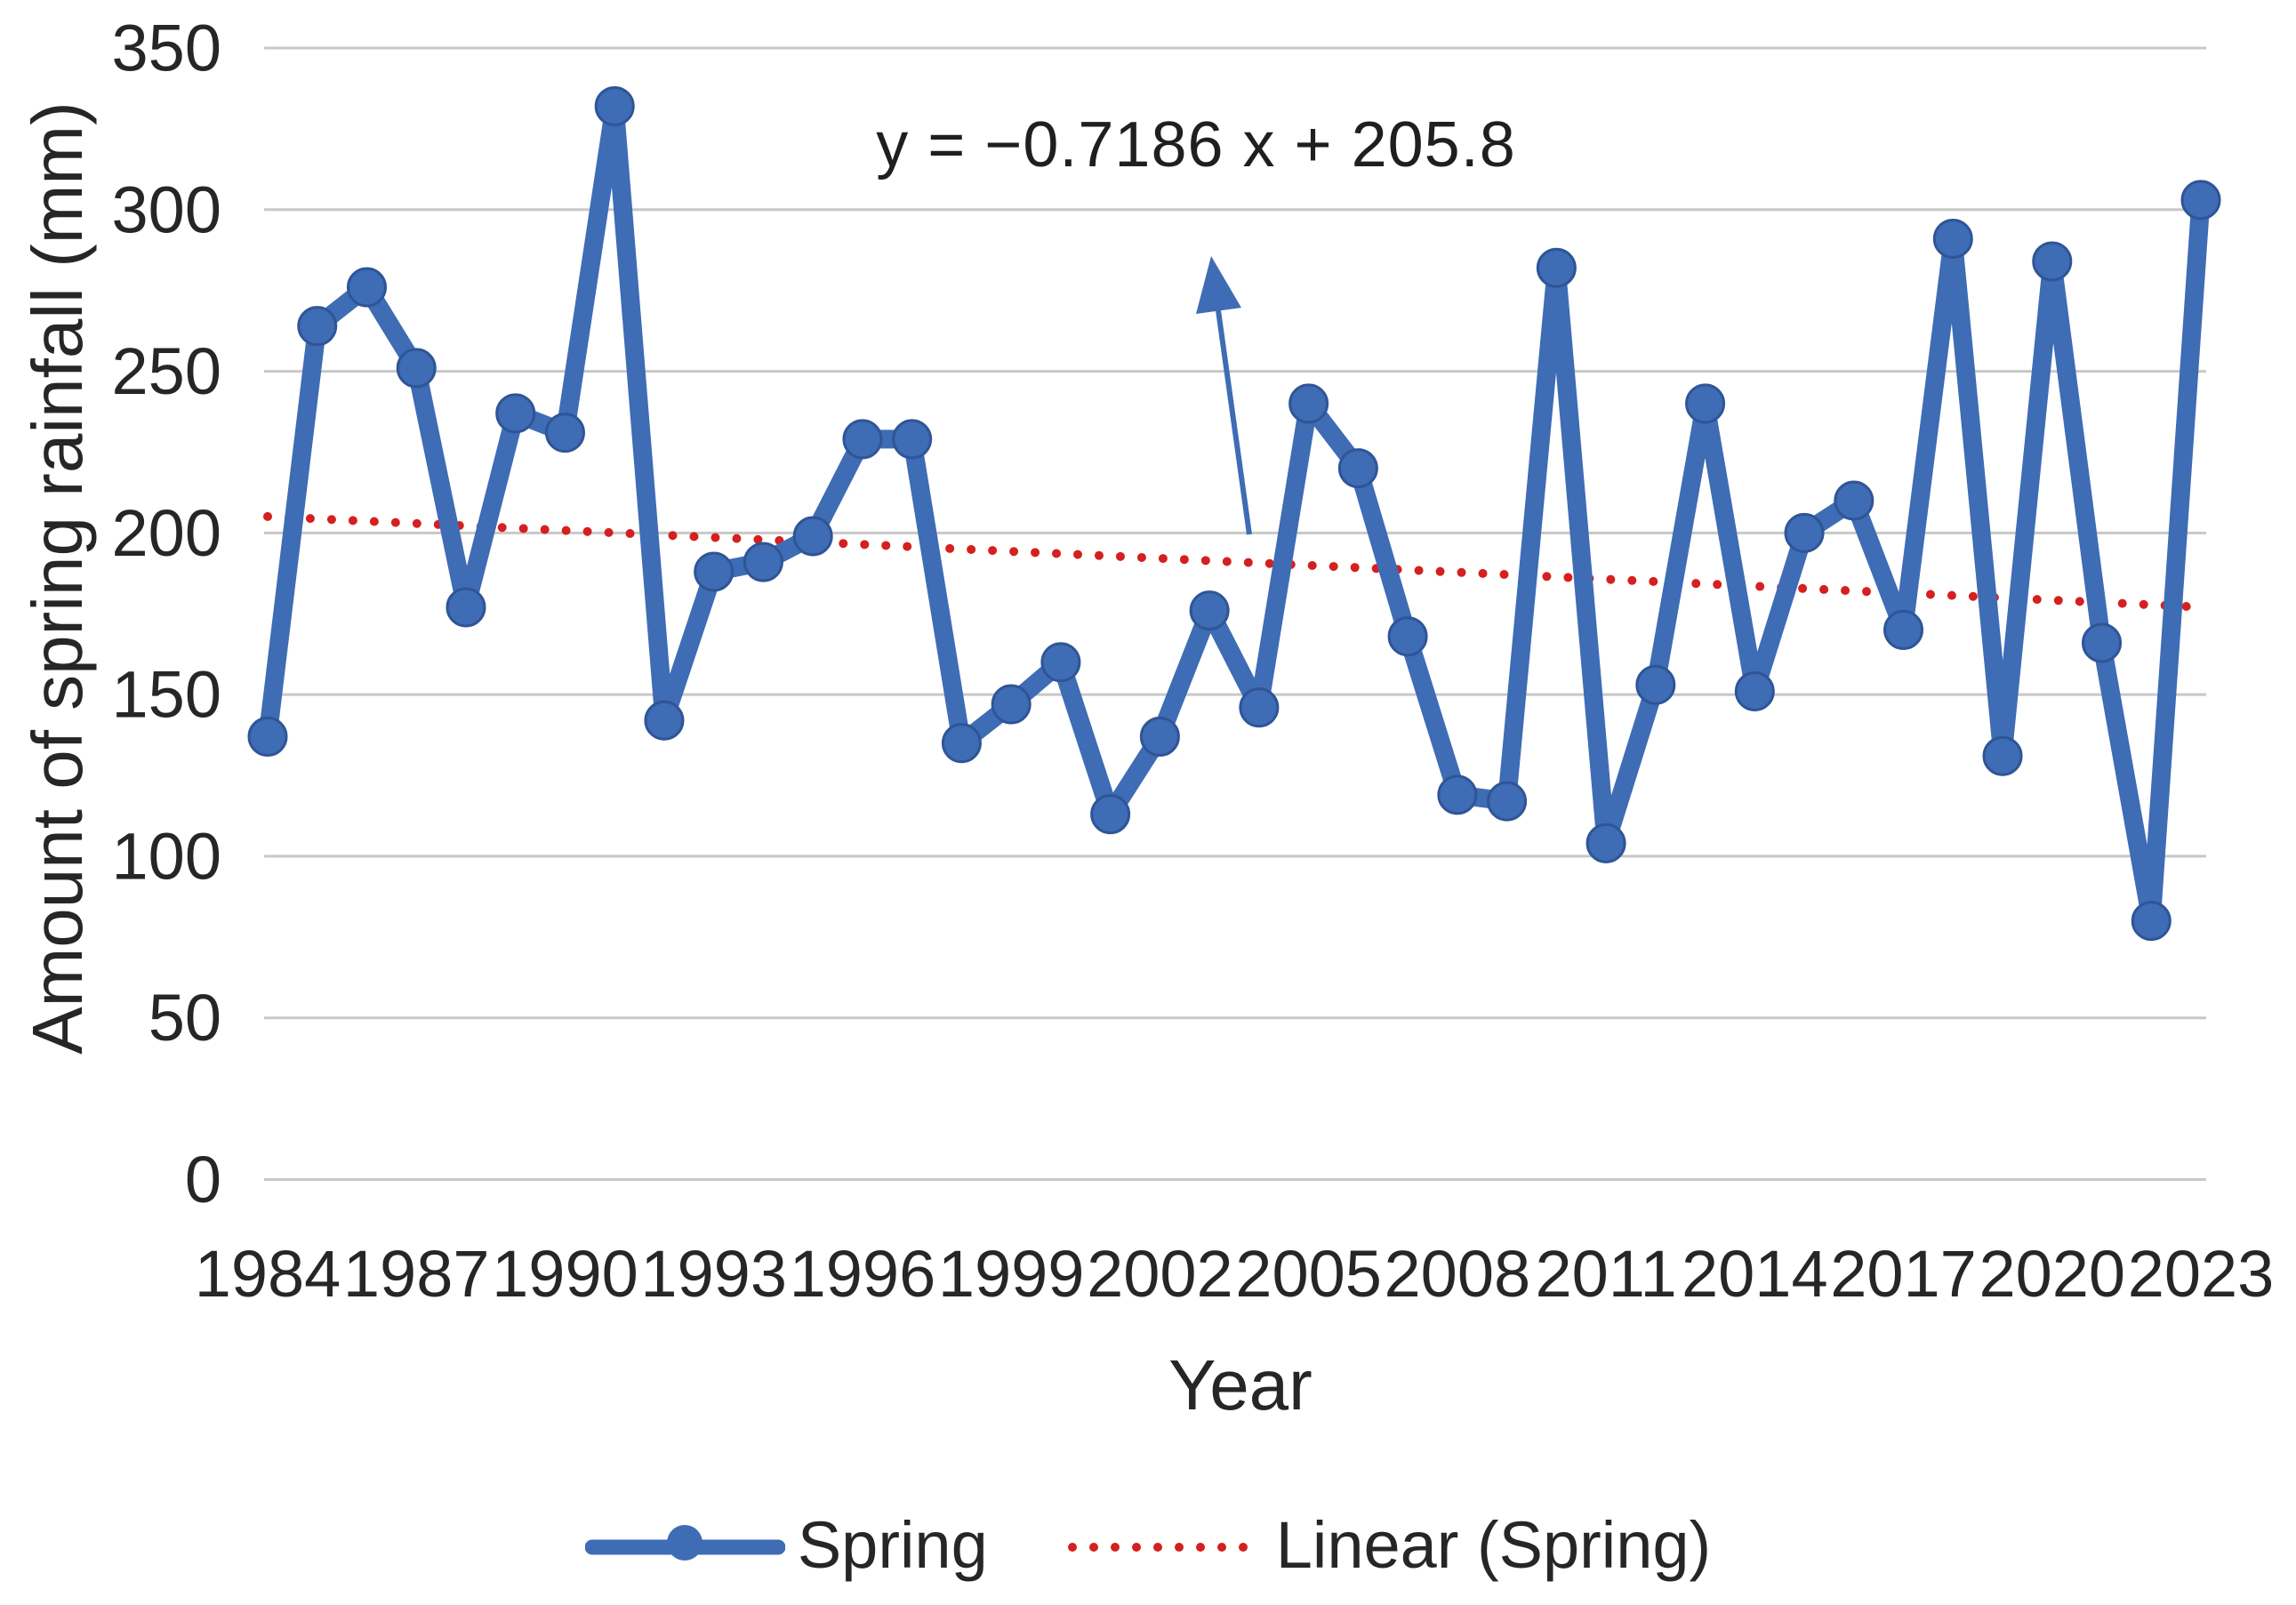 The width and height of the screenshot is (2296, 1605). What do you see at coordinates (203, 1179) in the screenshot?
I see `y-tick-label-0: 0` at bounding box center [203, 1179].